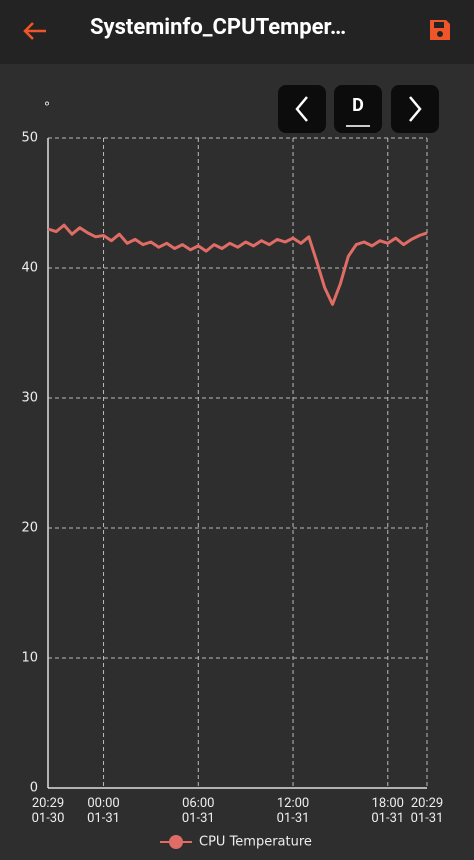 This screenshot has width=474, height=860. I want to click on back-button, so click(35, 31).